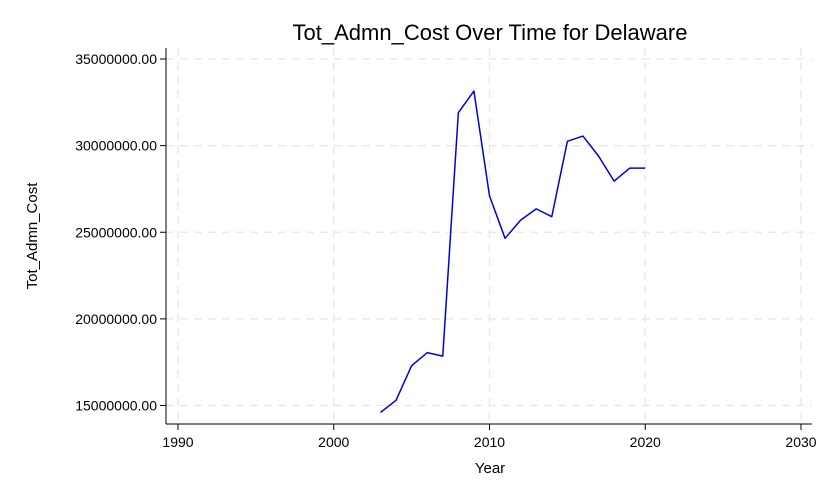  What do you see at coordinates (116, 319) in the screenshot?
I see `y-tick-label-1: 20000000.00` at bounding box center [116, 319].